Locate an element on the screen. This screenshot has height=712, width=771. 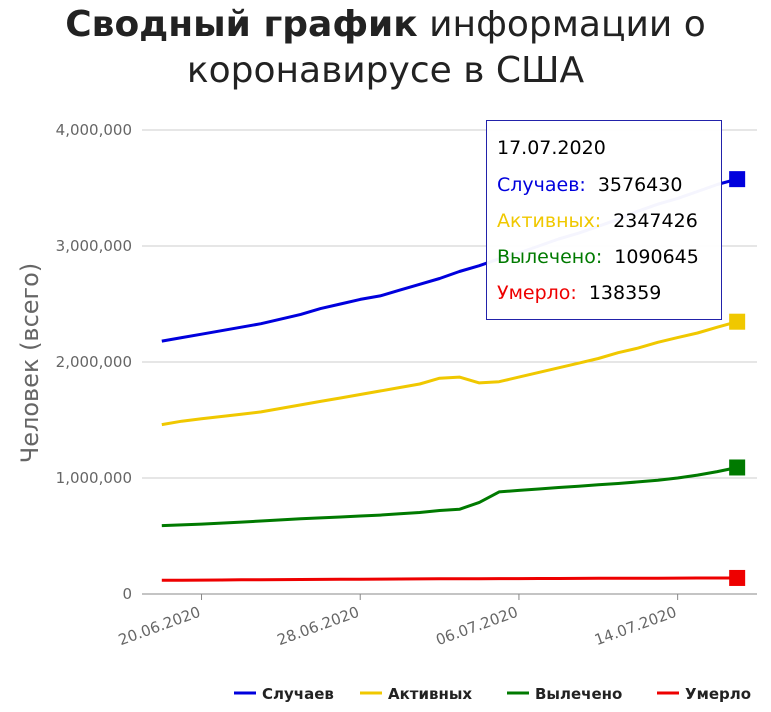
tooltip-row-cases: Случаев: 3576430 is located at coordinates (589, 185).